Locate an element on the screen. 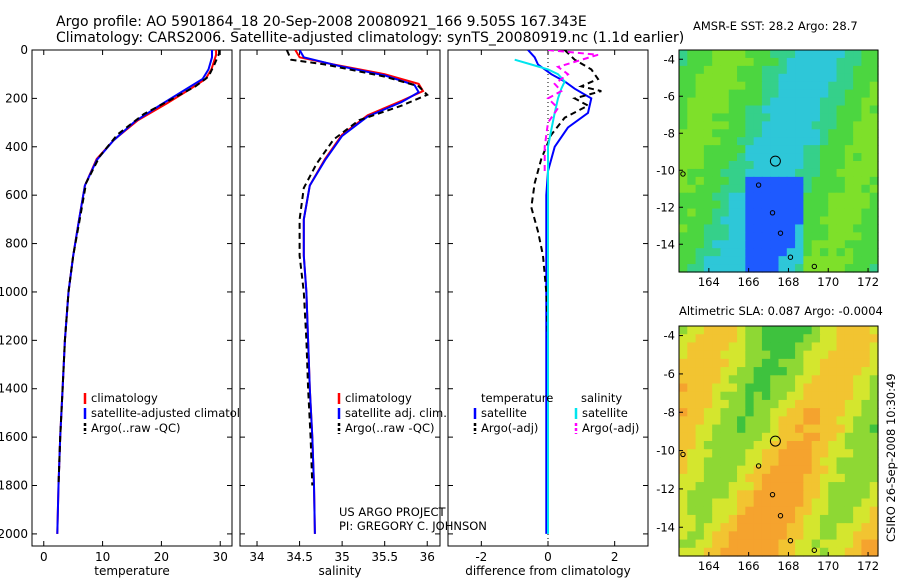 This screenshot has height=580, width=900. sst_map-coastline is located at coordinates (814, 266).